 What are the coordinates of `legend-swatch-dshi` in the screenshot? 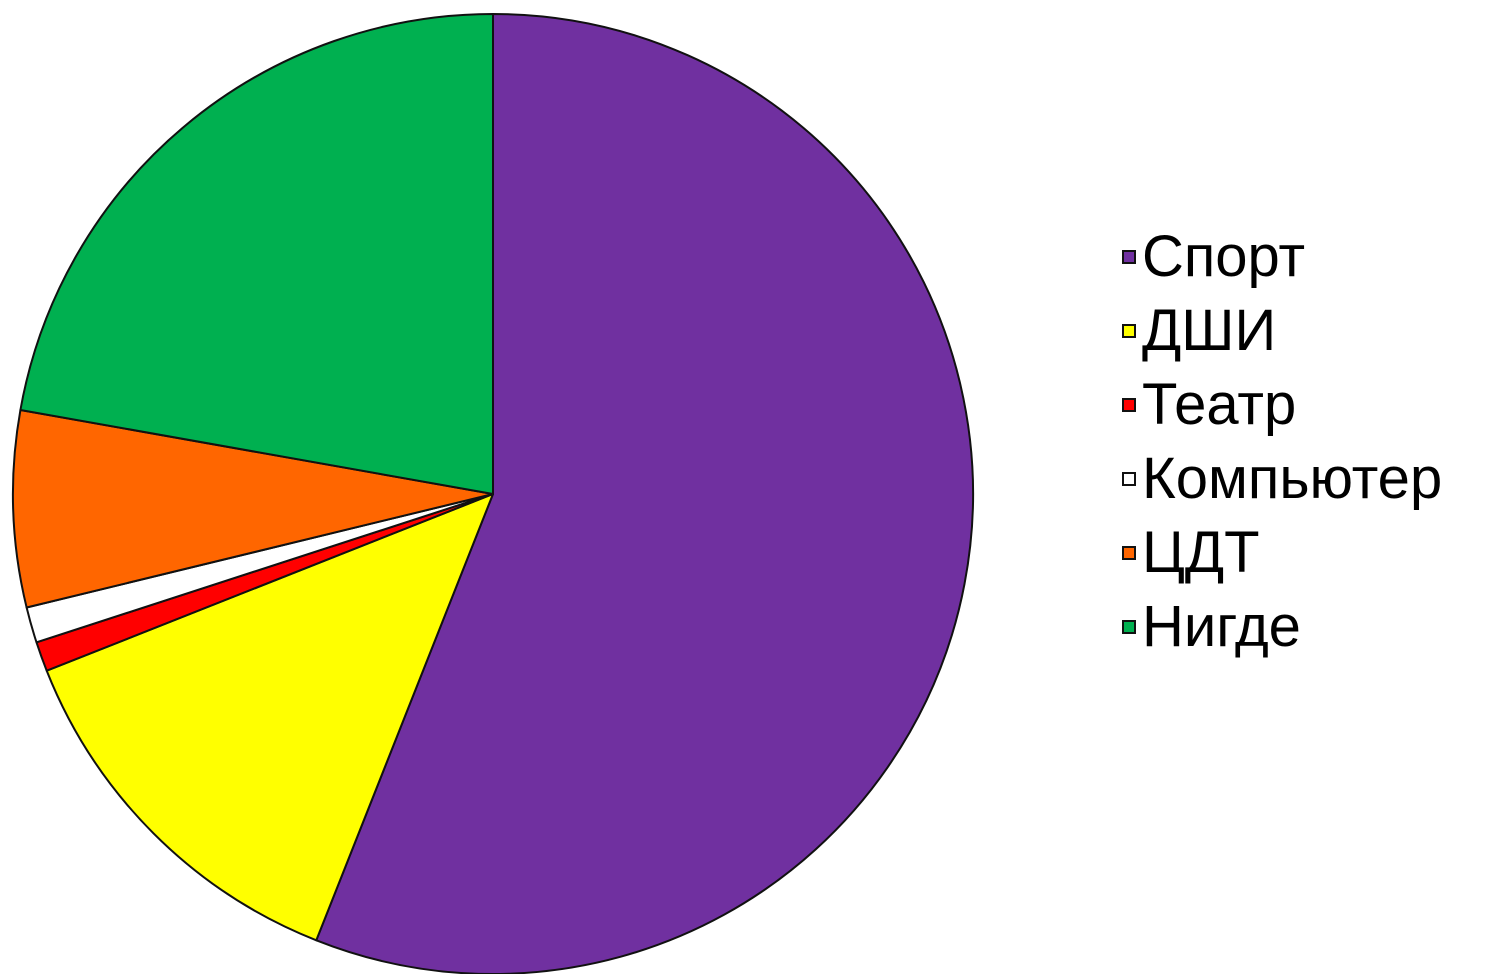 It's located at (1129, 331).